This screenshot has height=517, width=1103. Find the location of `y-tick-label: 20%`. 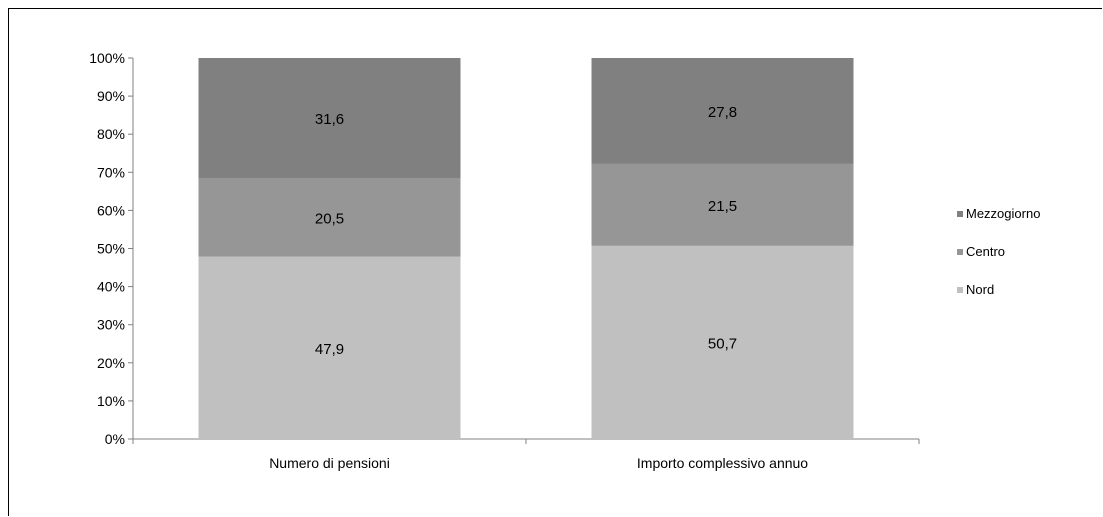

y-tick-label: 20% is located at coordinates (111, 363).